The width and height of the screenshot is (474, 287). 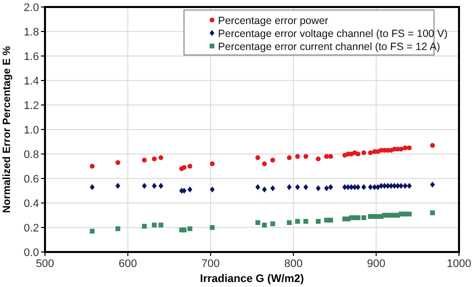 What do you see at coordinates (293, 264) in the screenshot?
I see `x-tick-label: 800` at bounding box center [293, 264].